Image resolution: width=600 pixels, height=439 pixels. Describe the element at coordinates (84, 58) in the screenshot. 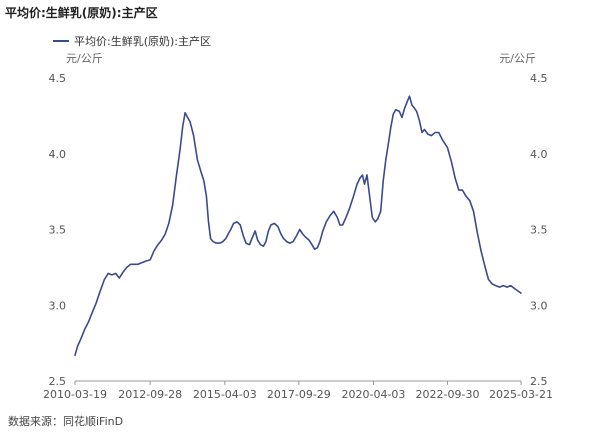

I see `left-axis-unit: 元/公斤` at that location.